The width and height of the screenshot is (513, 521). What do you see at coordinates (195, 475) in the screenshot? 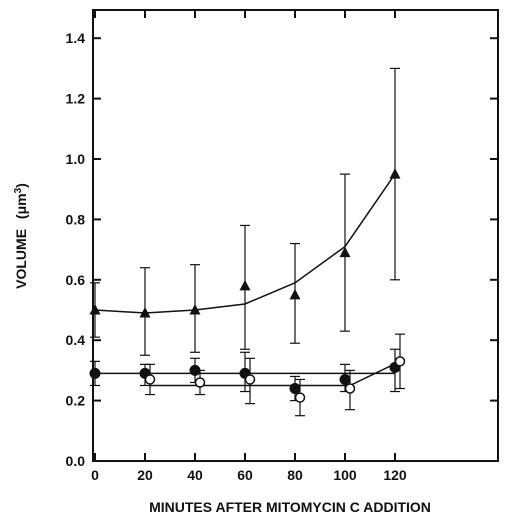
I see `x-tick-label: 40` at bounding box center [195, 475].